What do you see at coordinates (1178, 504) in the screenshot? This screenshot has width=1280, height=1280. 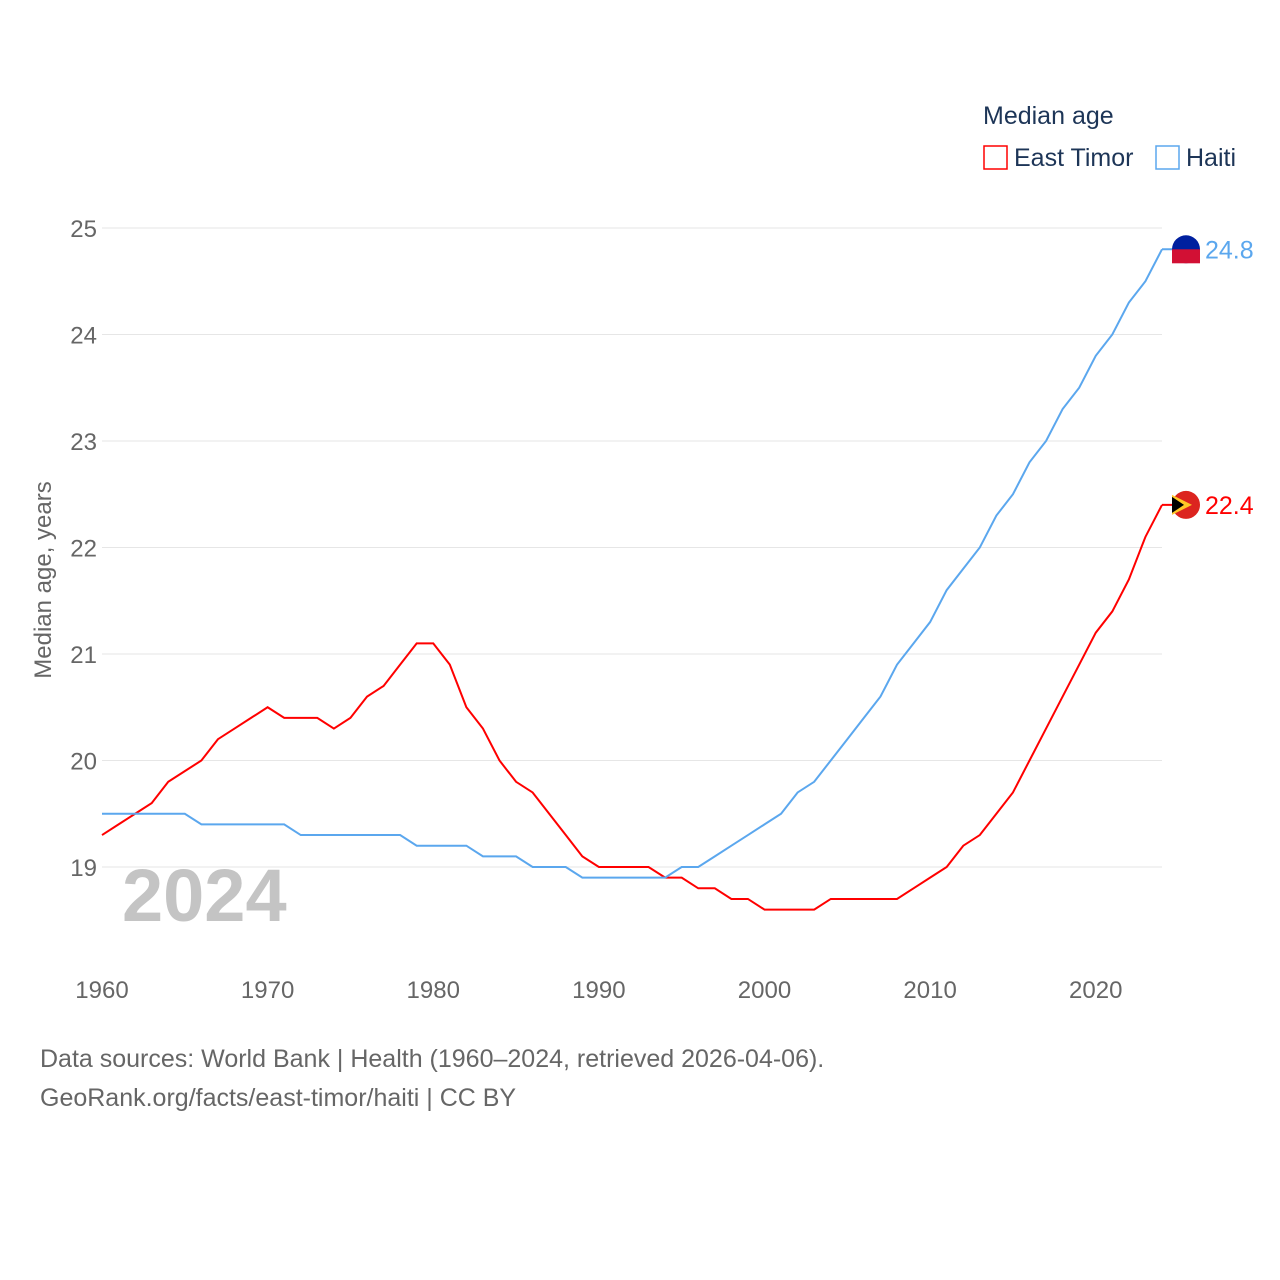 I see `flag-triangle-black` at bounding box center [1178, 504].